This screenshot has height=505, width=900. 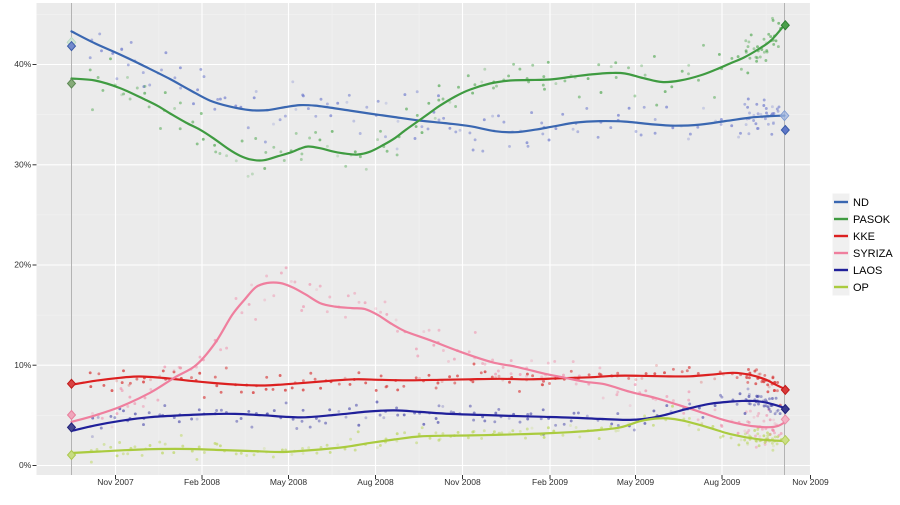 I want to click on svg-text: 10%, so click(x=22, y=365).